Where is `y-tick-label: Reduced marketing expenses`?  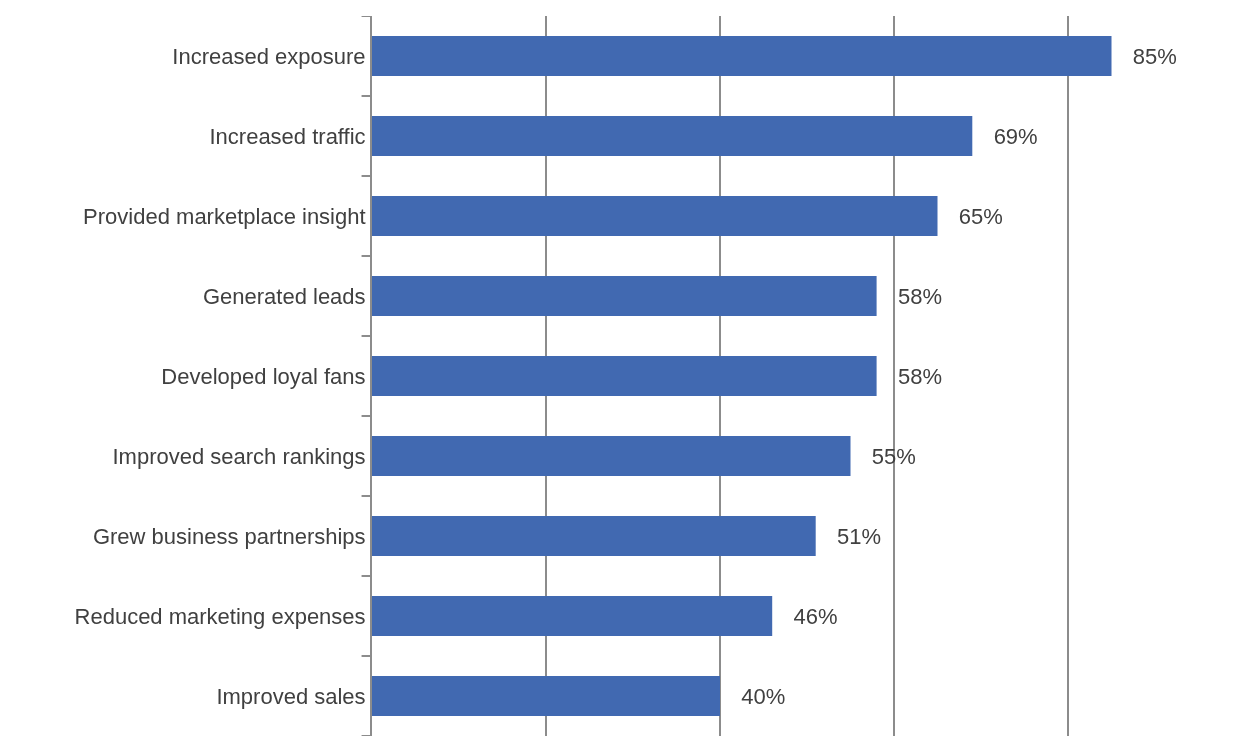
y-tick-label: Reduced marketing expenses is located at coordinates (220, 616).